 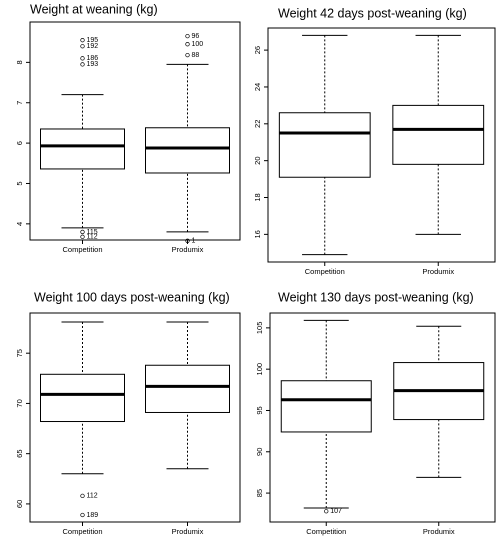 What do you see at coordinates (259, 410) in the screenshot?
I see `y-tick-label: 95` at bounding box center [259, 410].